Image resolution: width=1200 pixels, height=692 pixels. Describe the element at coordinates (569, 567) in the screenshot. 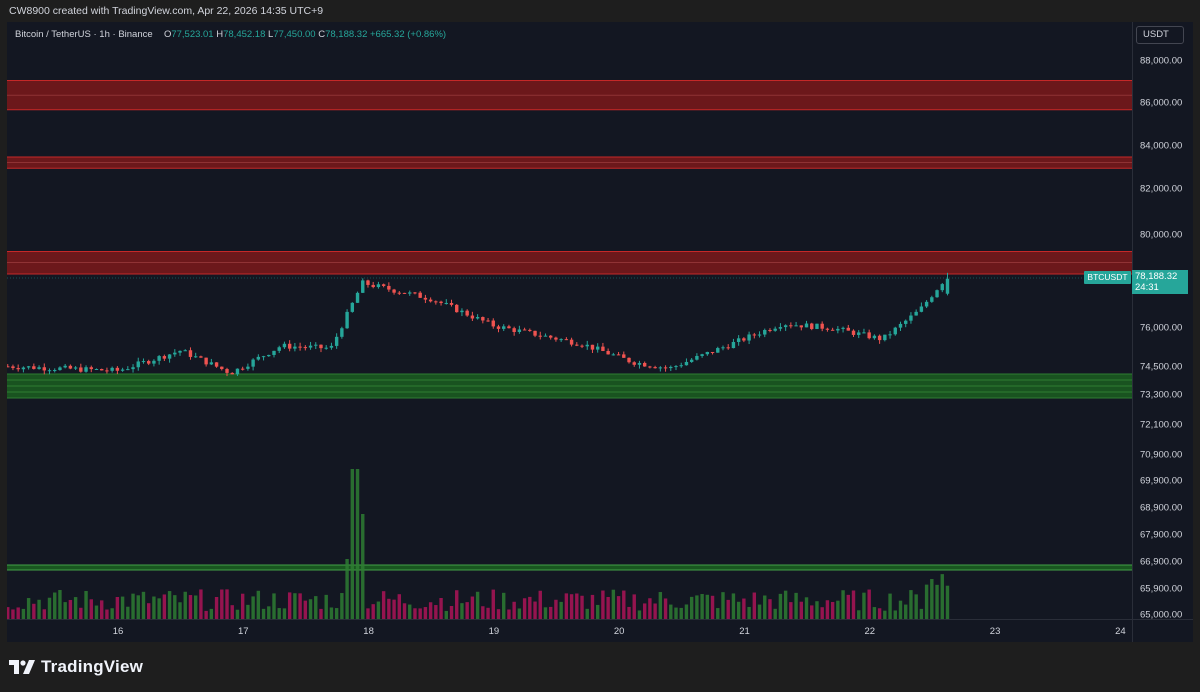

I see `volume-band` at that location.